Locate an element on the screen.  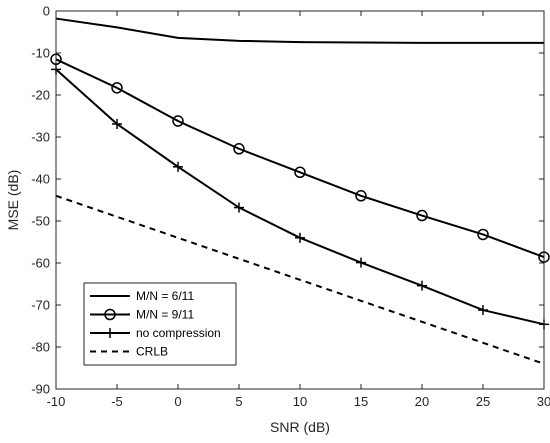
y-tick-label: -50 is located at coordinates (40, 221).